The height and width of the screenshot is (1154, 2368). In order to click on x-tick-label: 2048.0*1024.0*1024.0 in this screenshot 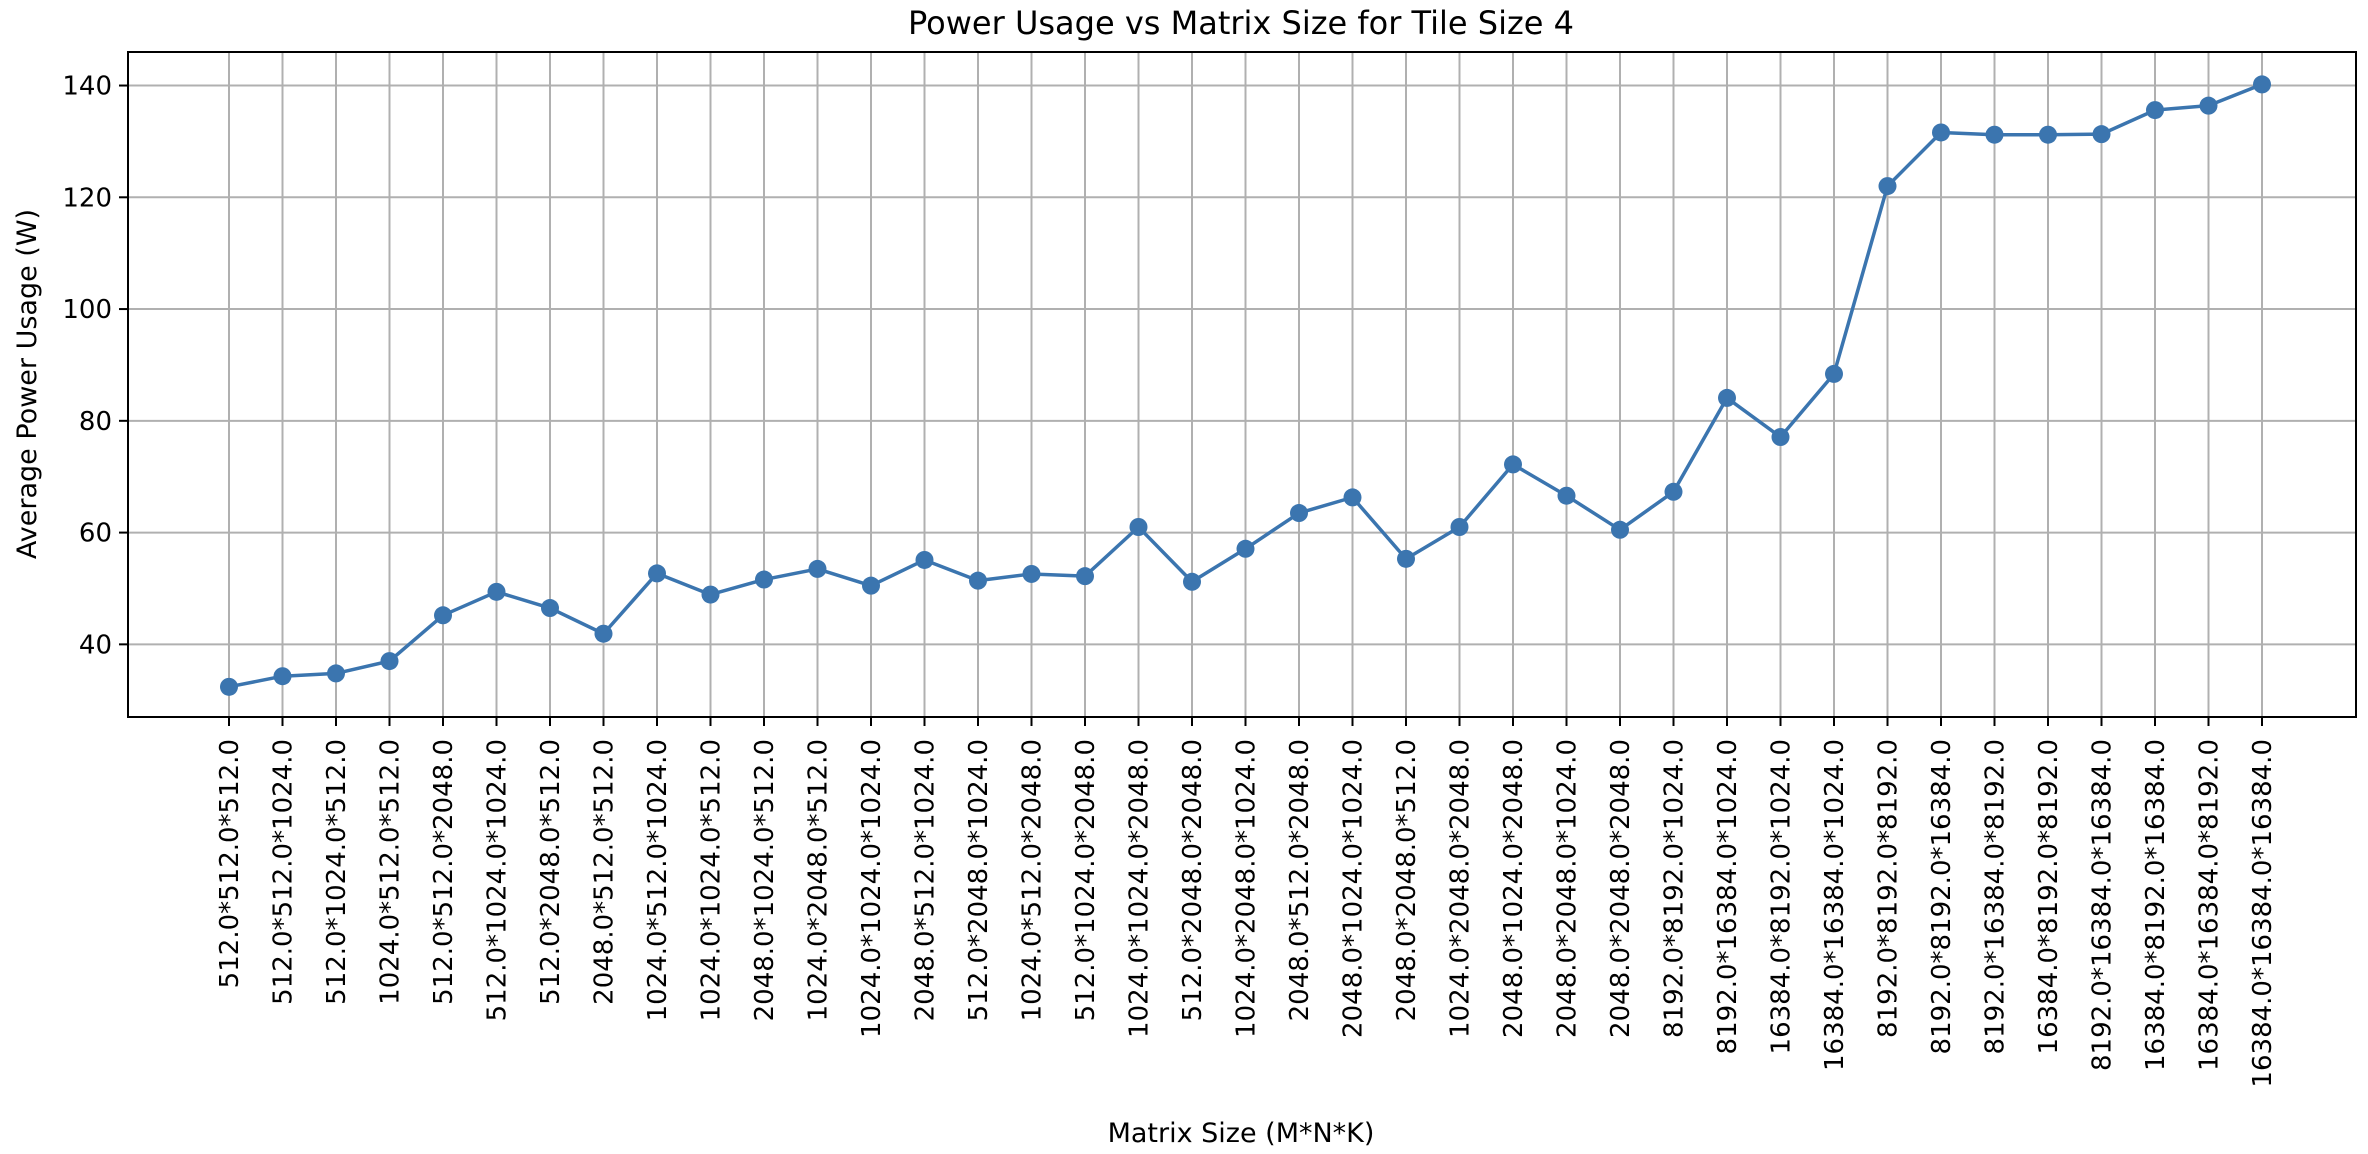, I will do `click(1354, 888)`.